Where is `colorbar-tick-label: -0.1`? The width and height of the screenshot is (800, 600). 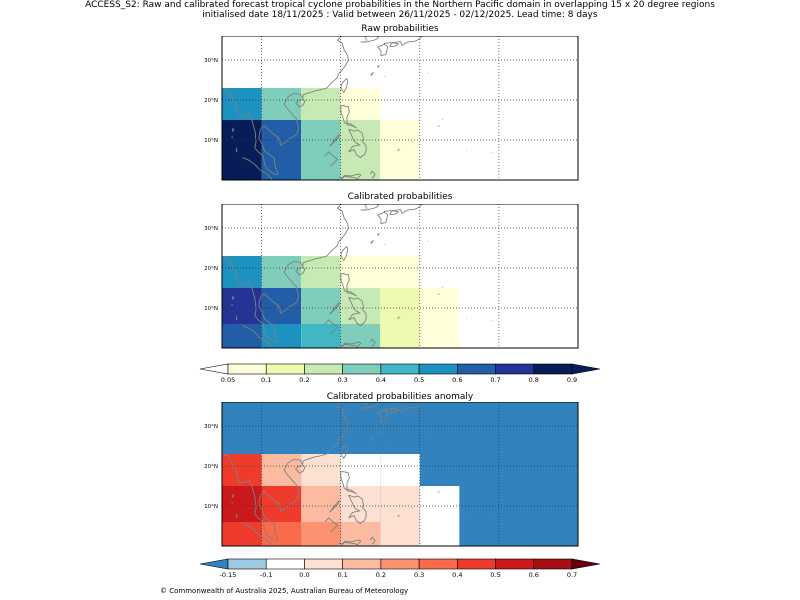
colorbar-tick-label: -0.1 is located at coordinates (266, 575).